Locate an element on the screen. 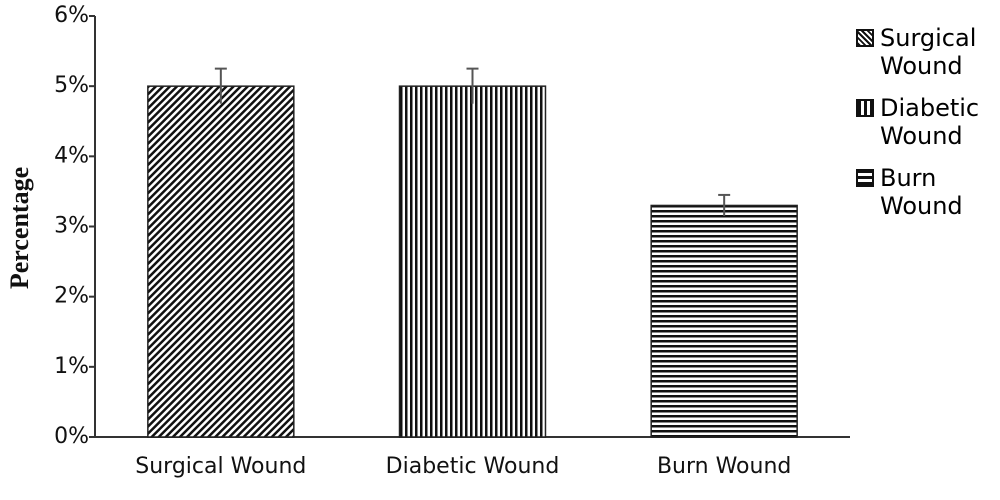 The height and width of the screenshot is (500, 1000). x-tick-label: Surgical Wound is located at coordinates (220, 466).